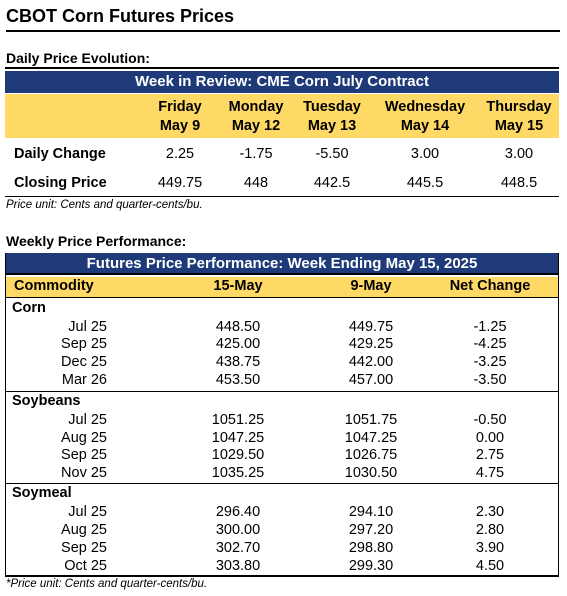  I want to click on header-commodity: Commodity, so click(54, 286).